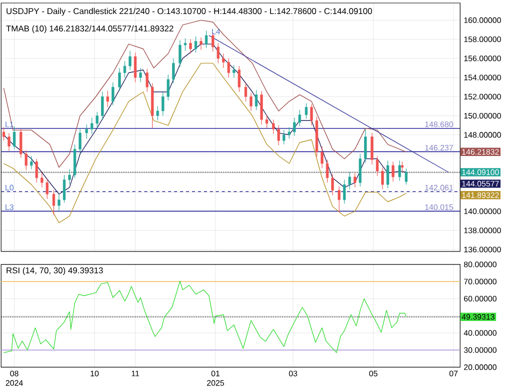 This screenshot has width=520, height=389. Describe the element at coordinates (90, 29) in the screenshot. I see `text: TMAB (10) 146.21832/144.05577/141.89322` at that location.